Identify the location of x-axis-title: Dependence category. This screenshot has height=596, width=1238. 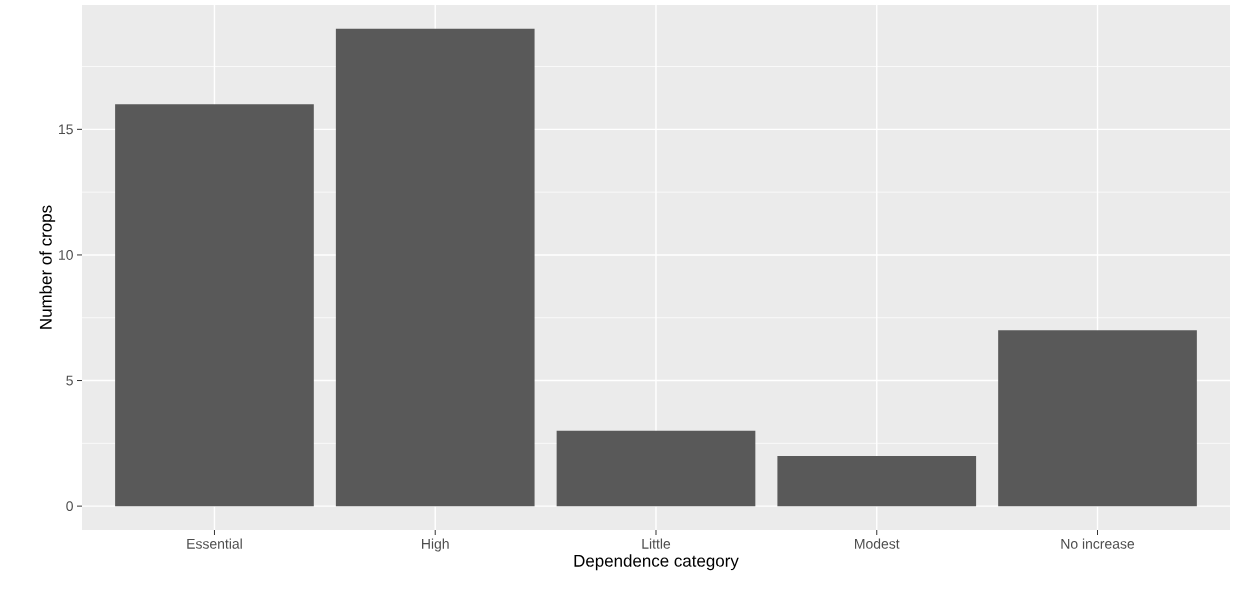
(656, 562).